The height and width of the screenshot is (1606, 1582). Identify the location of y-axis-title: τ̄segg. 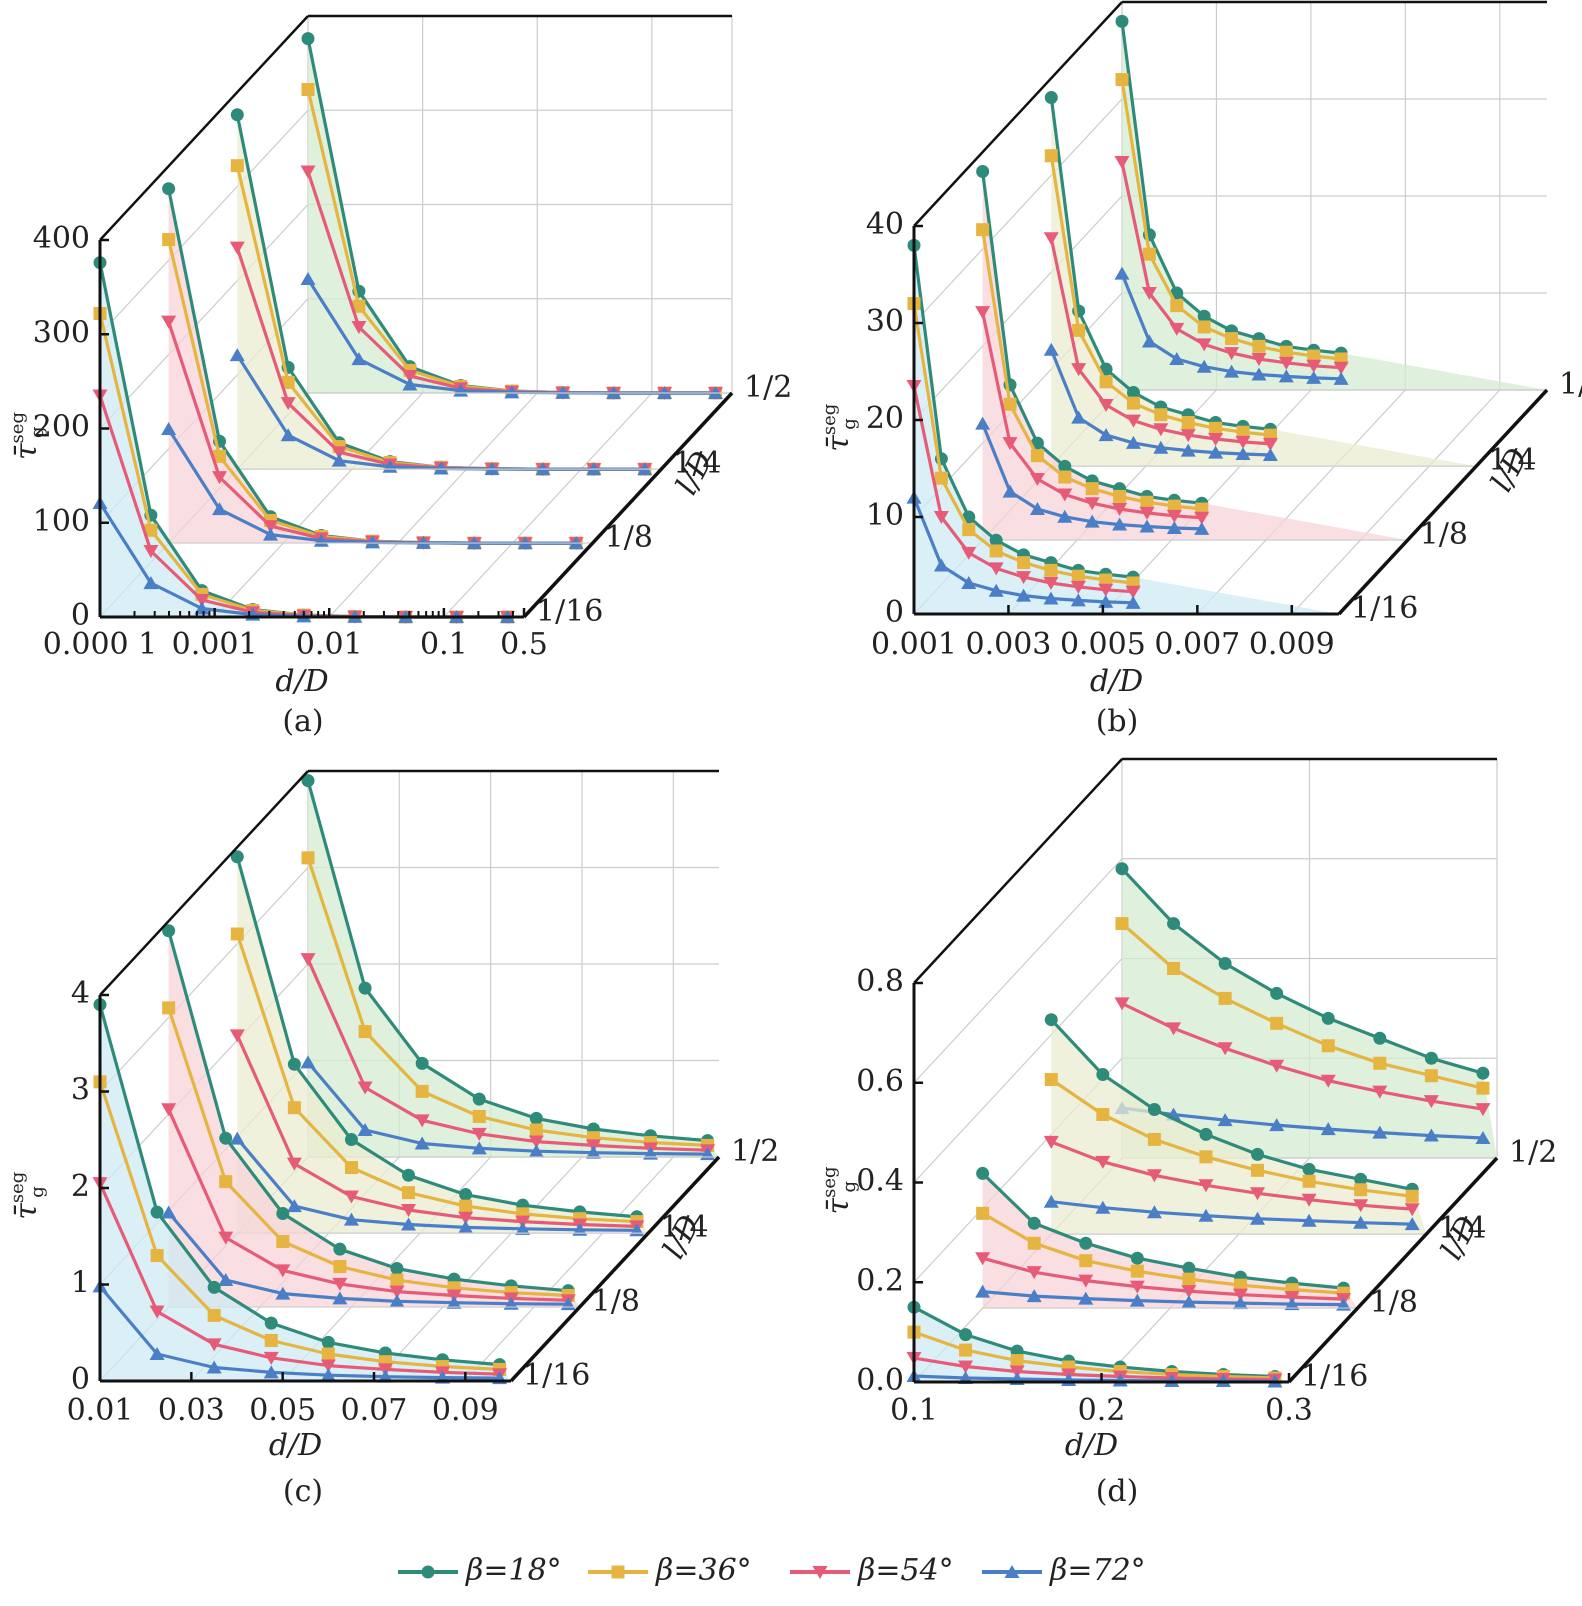
(839, 428).